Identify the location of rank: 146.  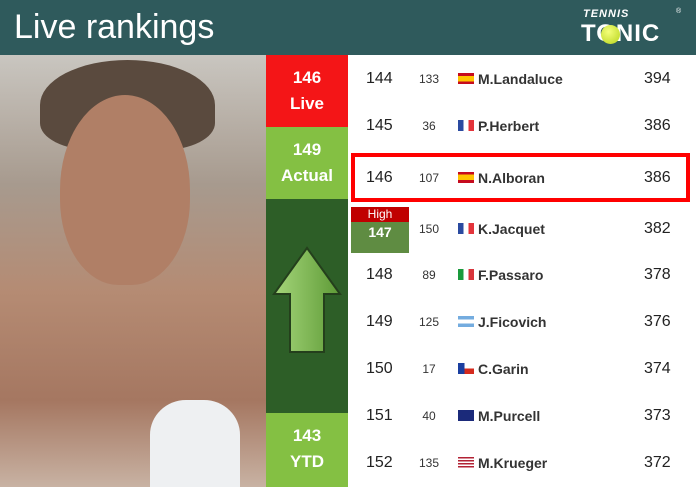
(379, 177).